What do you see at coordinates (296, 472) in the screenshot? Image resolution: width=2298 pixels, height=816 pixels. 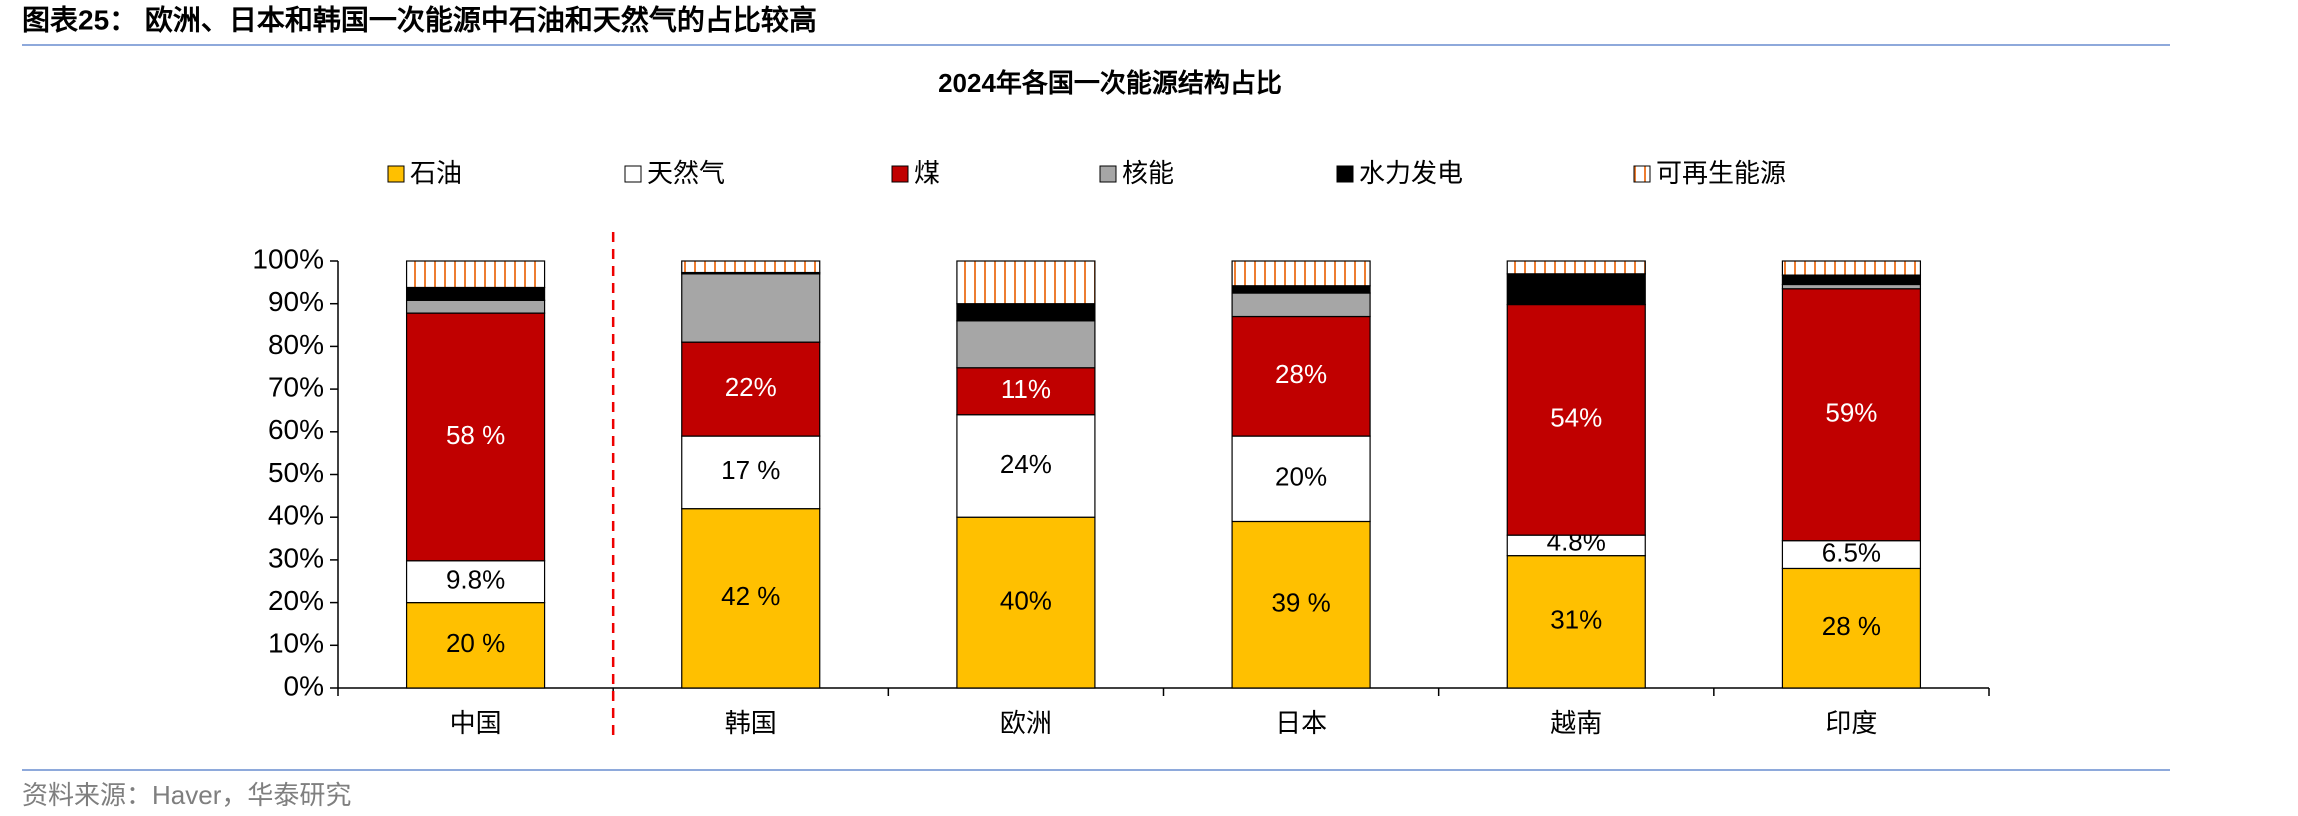 I see `y-tick-label: 50%` at bounding box center [296, 472].